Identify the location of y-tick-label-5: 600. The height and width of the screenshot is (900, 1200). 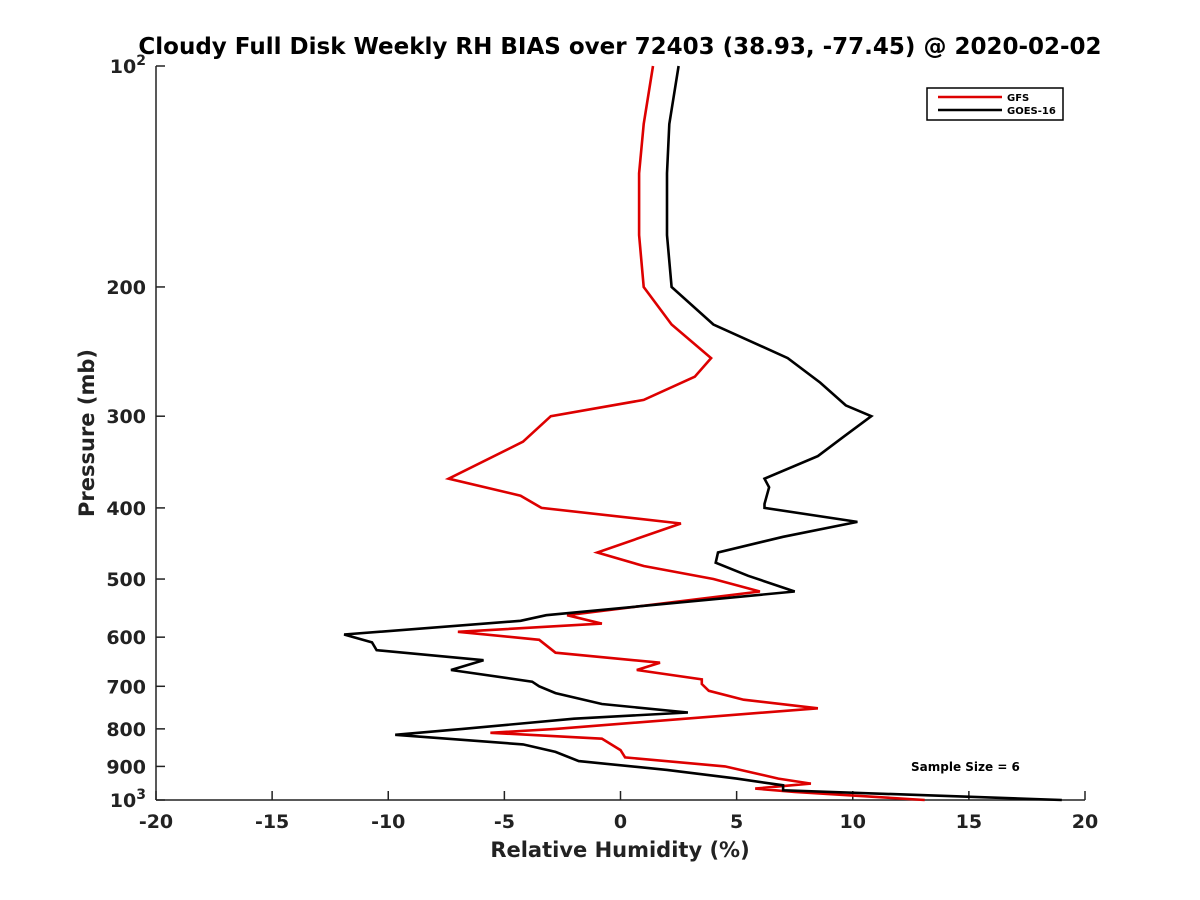
(126, 638).